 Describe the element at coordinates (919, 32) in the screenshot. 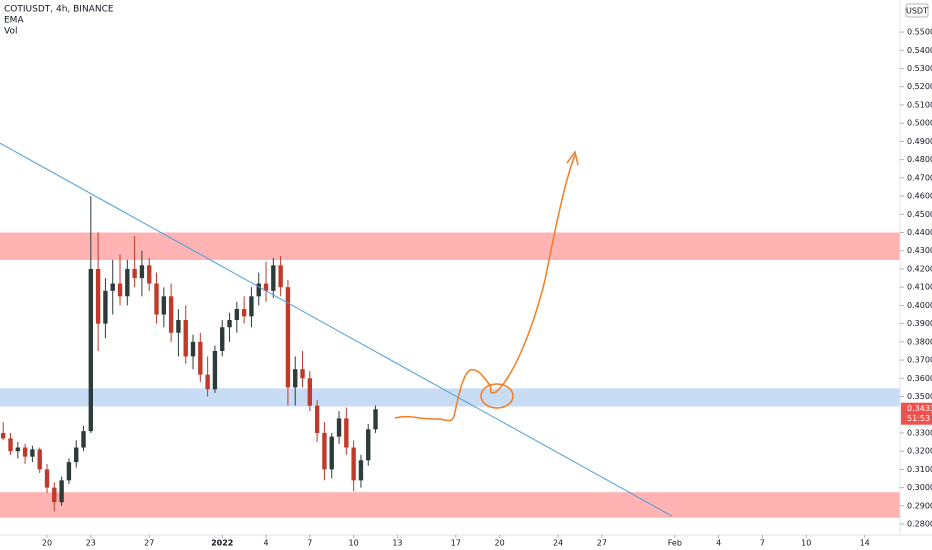

I see `y-tick-label: 0.5500` at that location.